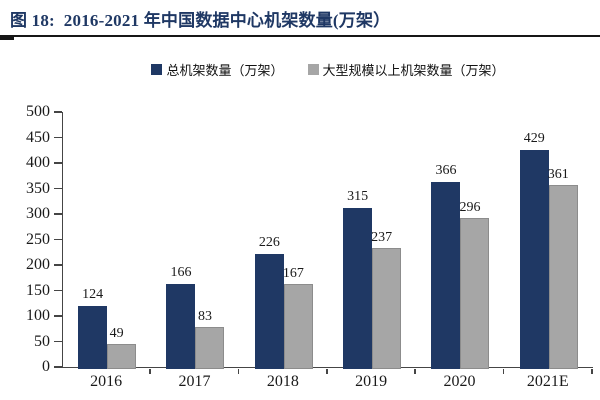  Describe the element at coordinates (547, 381) in the screenshot. I see `x-axis-tick-label: 2021E` at that location.